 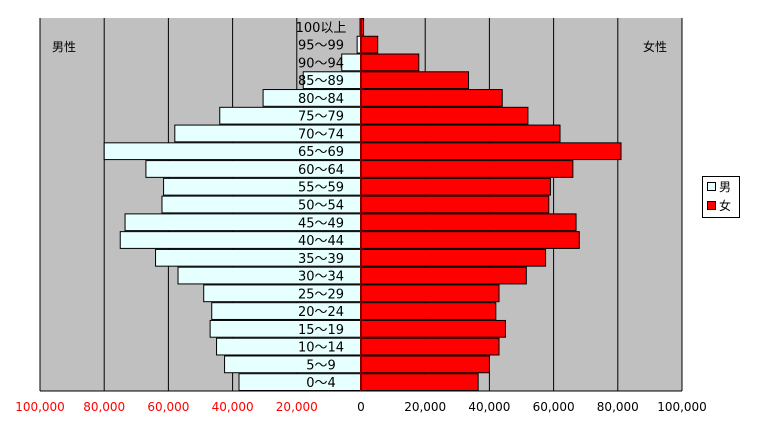 What do you see at coordinates (321, 28) in the screenshot?
I see `category-label-20: 100以上` at bounding box center [321, 28].